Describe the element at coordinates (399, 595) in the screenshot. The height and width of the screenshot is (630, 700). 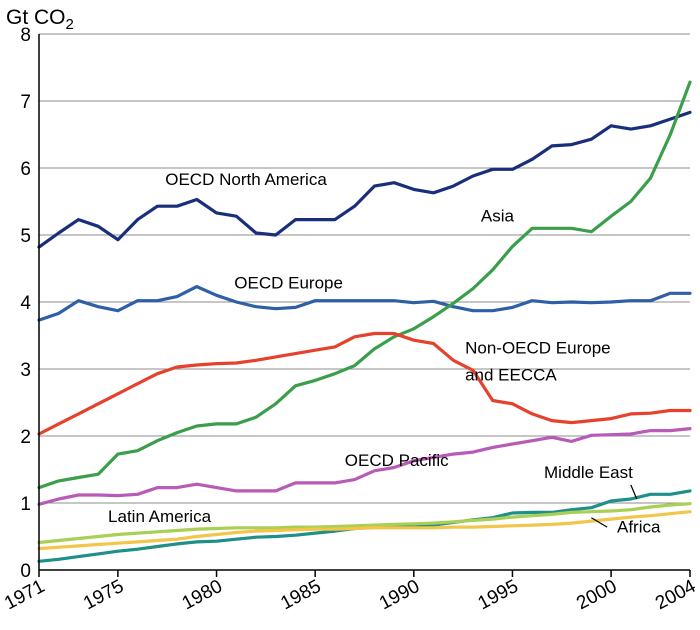
I see `x-tick-label-1990: 1990` at that location.